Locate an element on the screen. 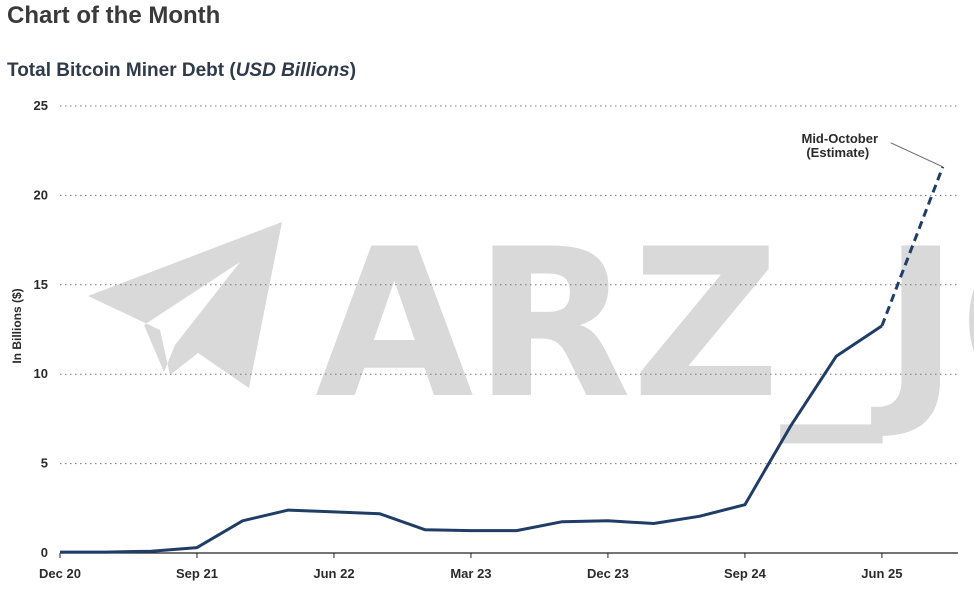 The image size is (974, 592). annotation: Mid-October (Estimate) is located at coordinates (872, 149).